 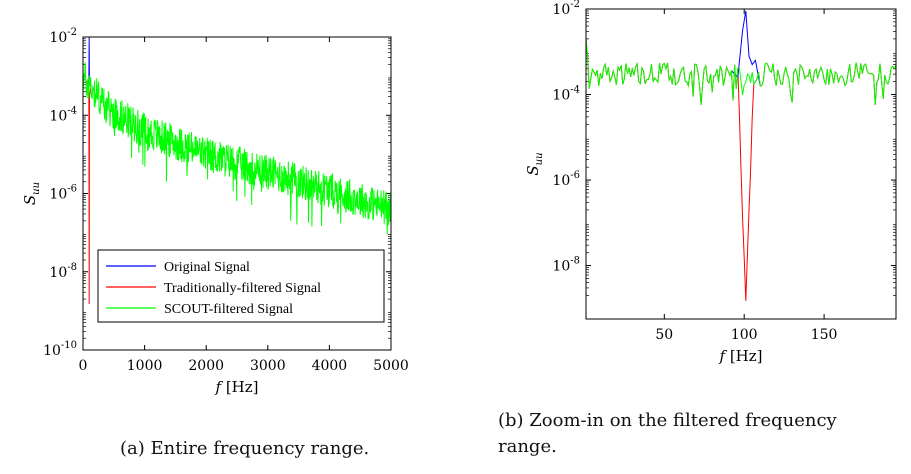 What do you see at coordinates (391, 366) in the screenshot?
I see `x-tick-label: 5000` at bounding box center [391, 366].